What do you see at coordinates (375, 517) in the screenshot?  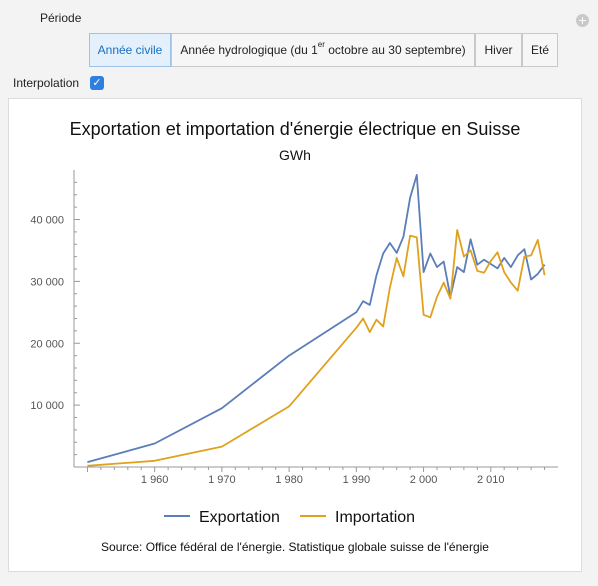 I see `legend-label: Importation` at bounding box center [375, 517].